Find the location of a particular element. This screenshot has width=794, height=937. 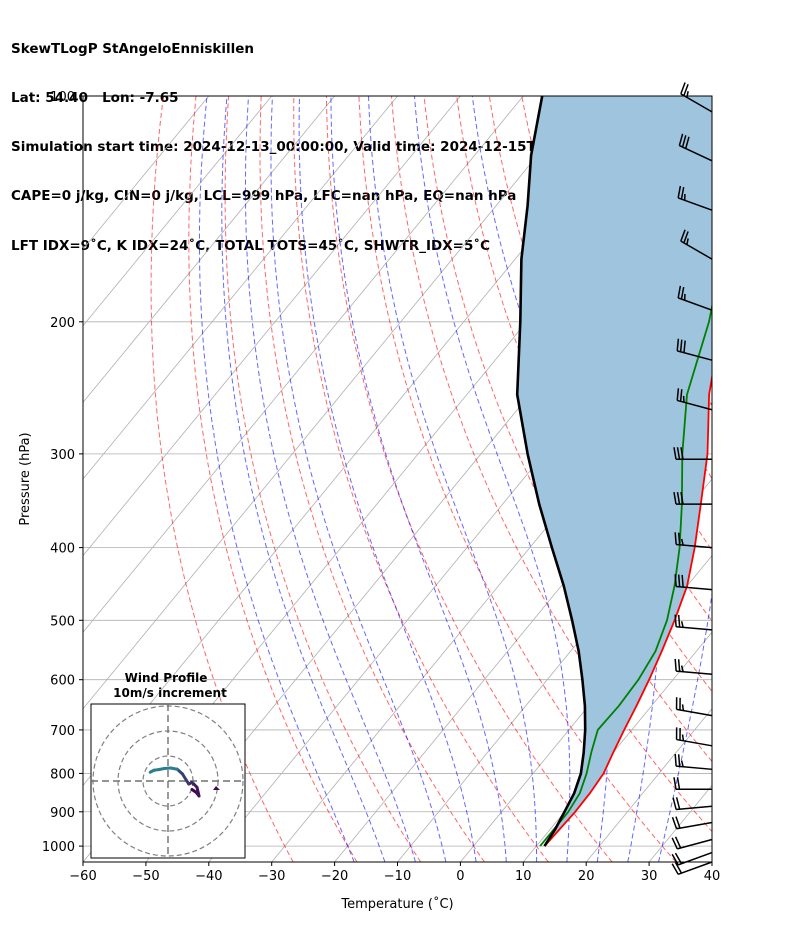

x-tick-label: −60 is located at coordinates (82, 876).